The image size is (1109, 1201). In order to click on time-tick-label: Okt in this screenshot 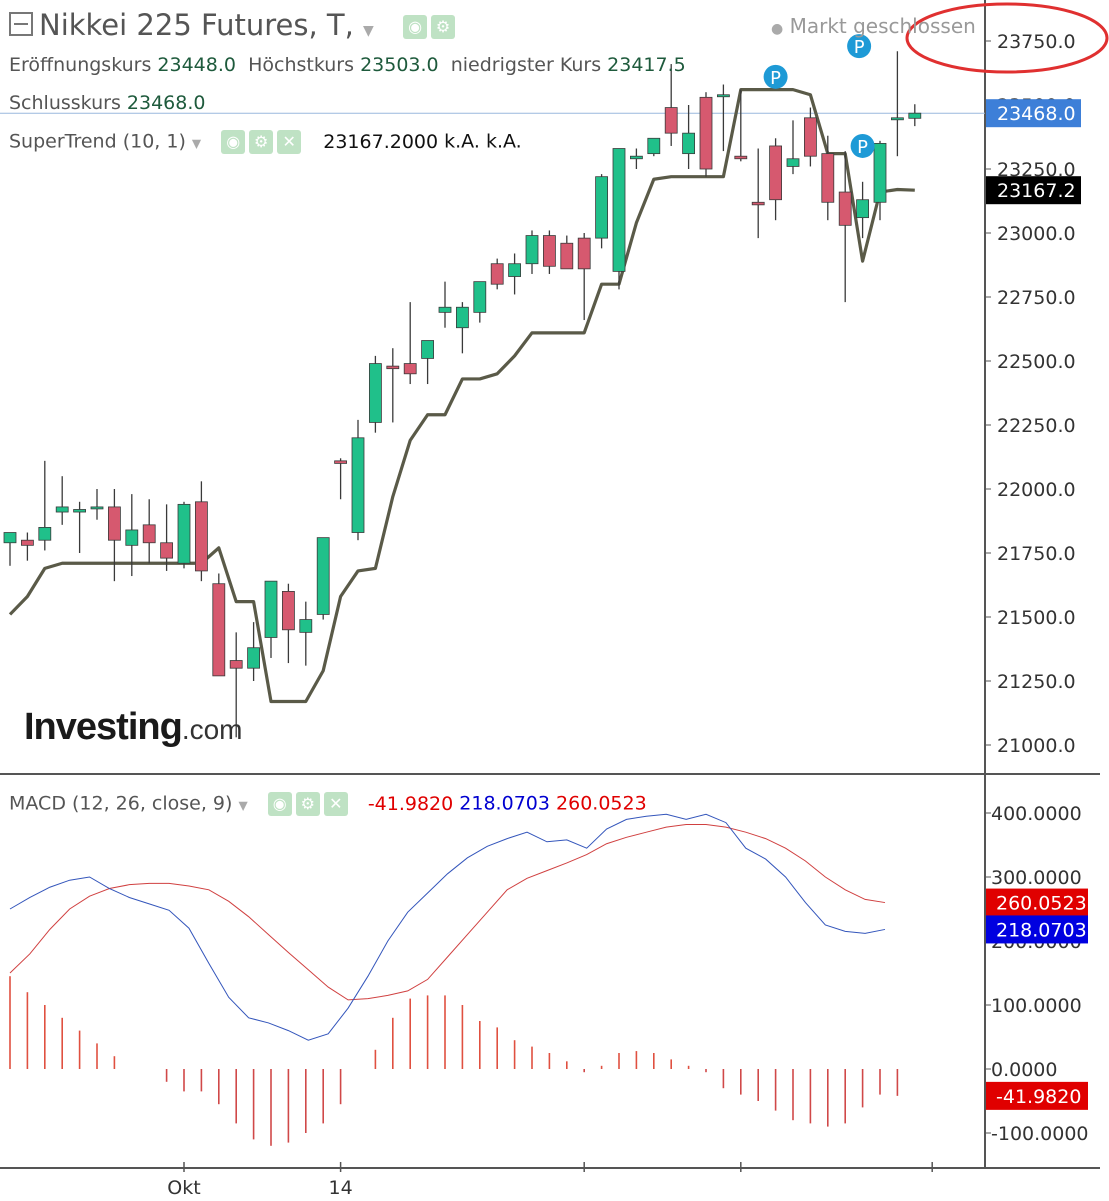, I will do `click(183, 1188)`.